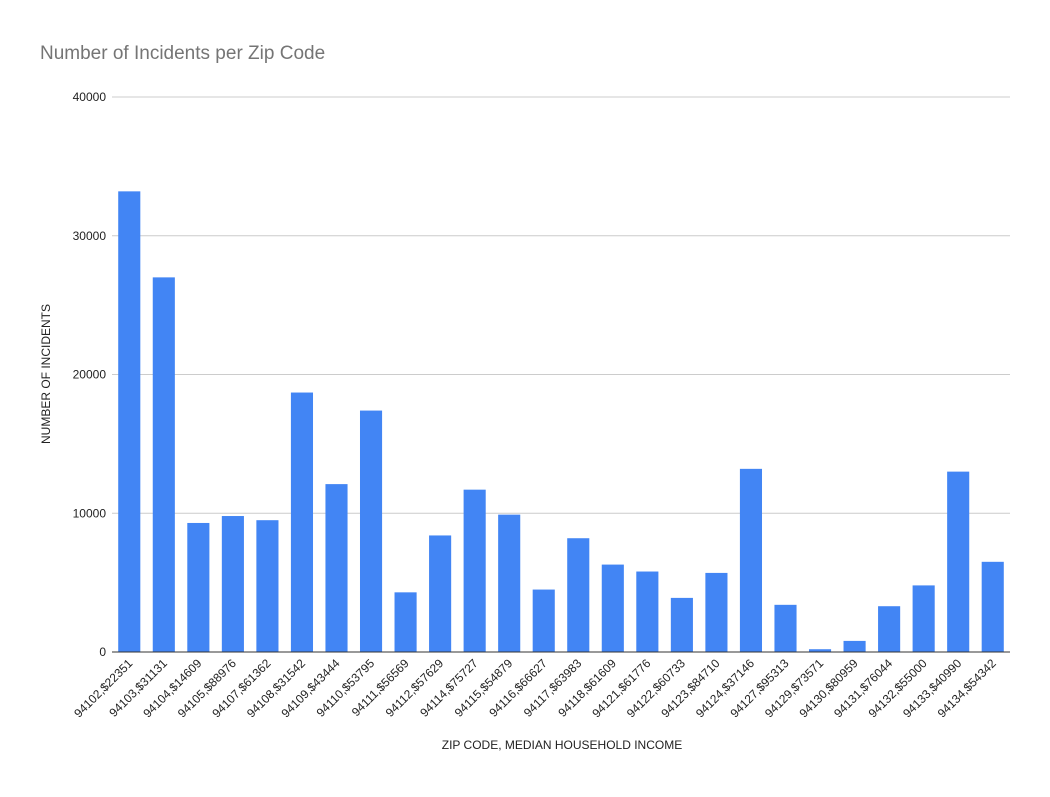 The image size is (1050, 797). Describe the element at coordinates (90, 236) in the screenshot. I see `y-tick-label: 30000` at that location.